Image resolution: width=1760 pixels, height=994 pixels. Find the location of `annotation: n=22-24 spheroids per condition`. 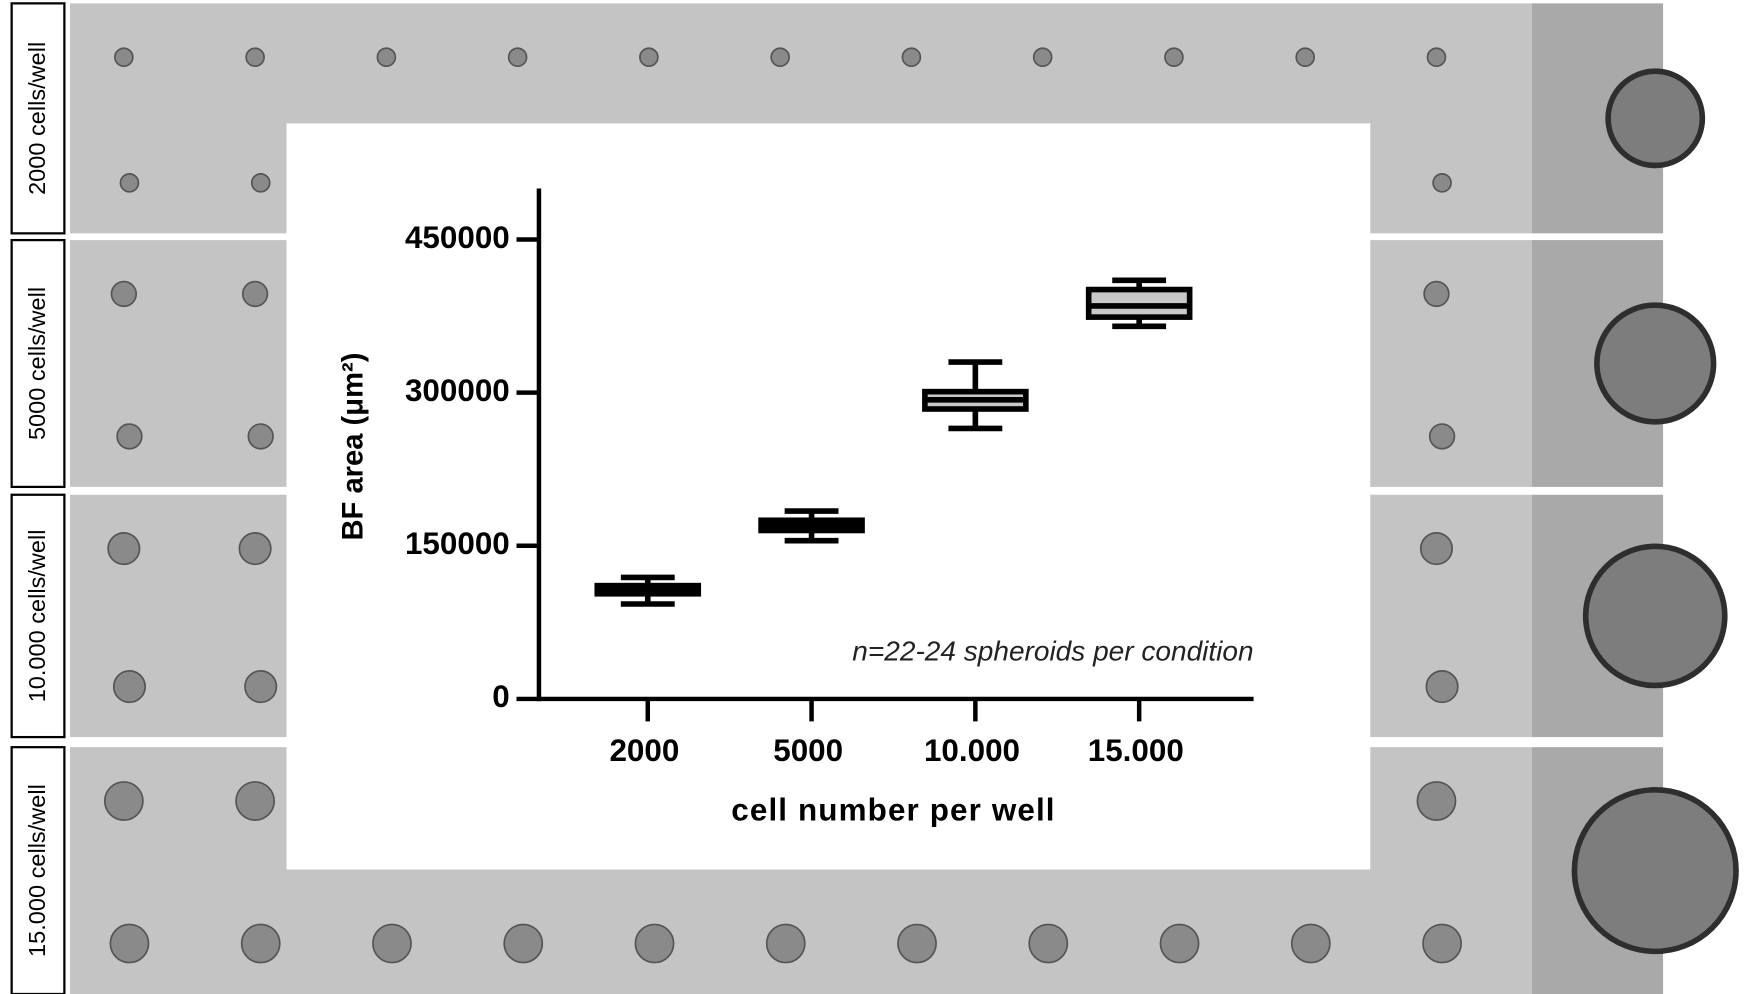

annotation: n=22-24 spheroids per condition is located at coordinates (1052, 650).